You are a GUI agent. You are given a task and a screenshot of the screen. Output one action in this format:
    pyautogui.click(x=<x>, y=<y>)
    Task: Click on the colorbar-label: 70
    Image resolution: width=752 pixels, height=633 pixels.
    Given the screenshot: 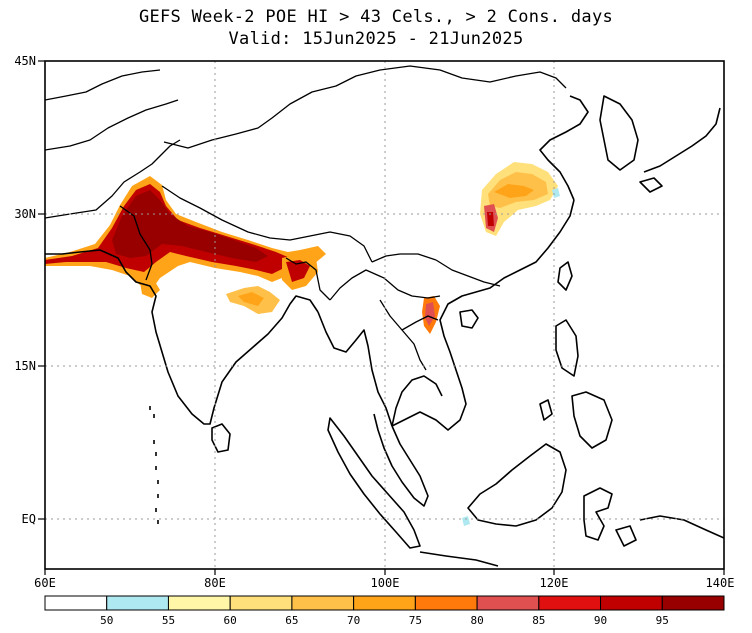 What is the action you would take?
    pyautogui.click(x=353, y=620)
    